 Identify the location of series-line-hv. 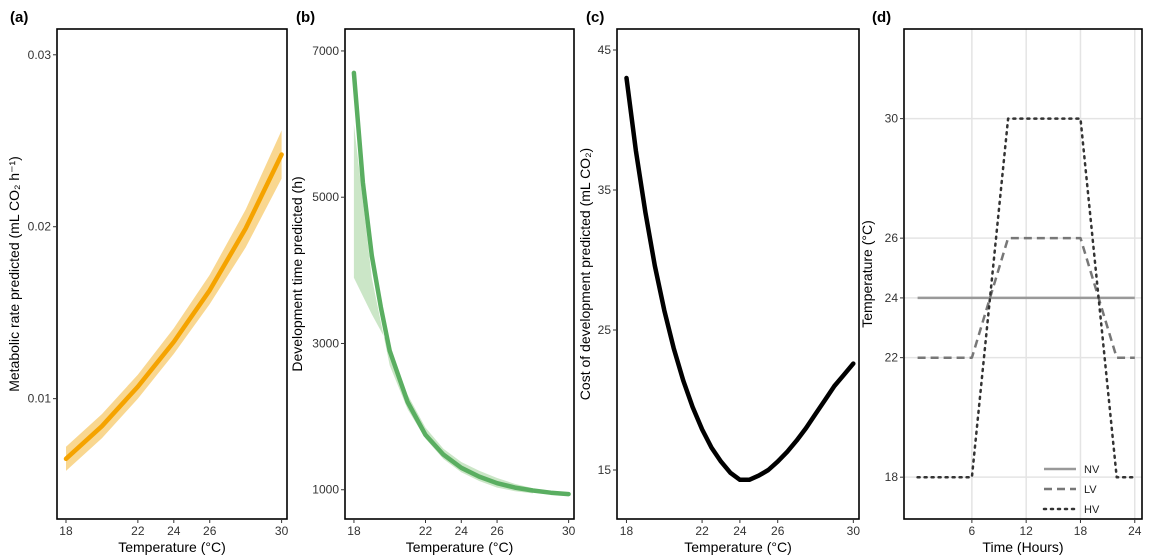
(1026, 298).